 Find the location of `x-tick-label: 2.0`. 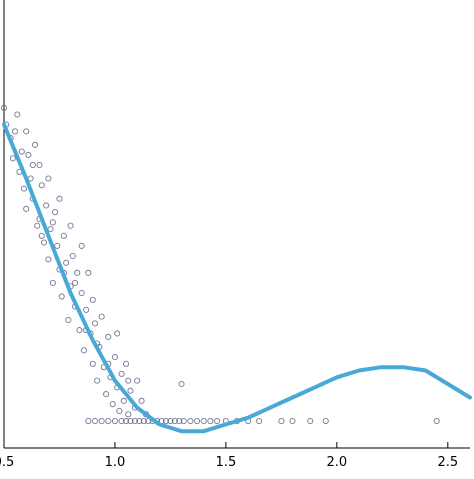

x-tick-label: 2.0 is located at coordinates (337, 462).